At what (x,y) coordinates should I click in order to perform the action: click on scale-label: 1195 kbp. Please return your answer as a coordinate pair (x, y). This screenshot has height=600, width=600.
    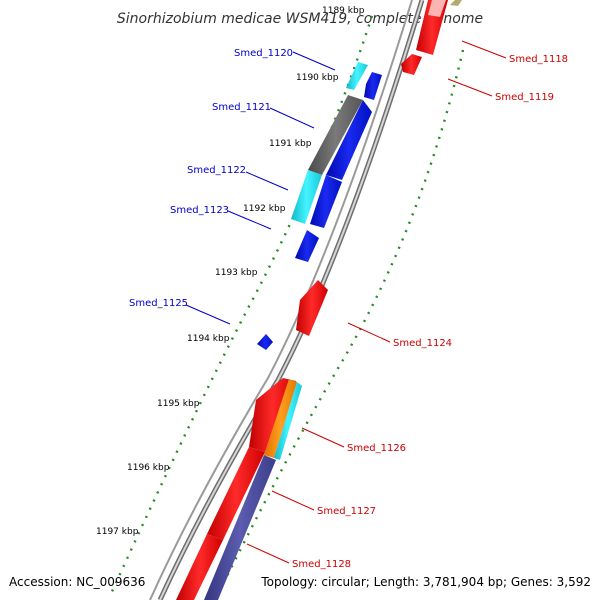
    Looking at the image, I should click on (178, 404).